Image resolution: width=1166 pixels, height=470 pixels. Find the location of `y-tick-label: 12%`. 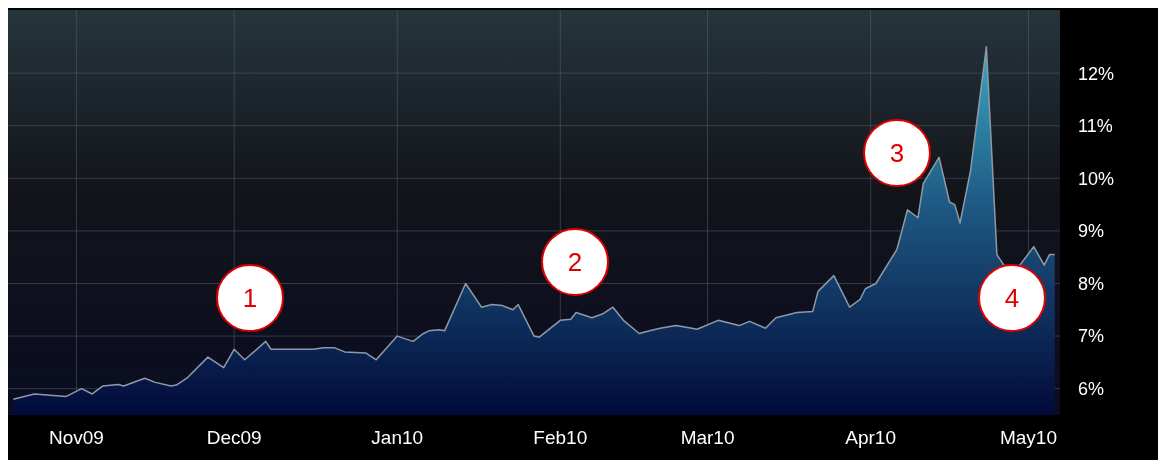

y-tick-label: 12% is located at coordinates (1096, 73).